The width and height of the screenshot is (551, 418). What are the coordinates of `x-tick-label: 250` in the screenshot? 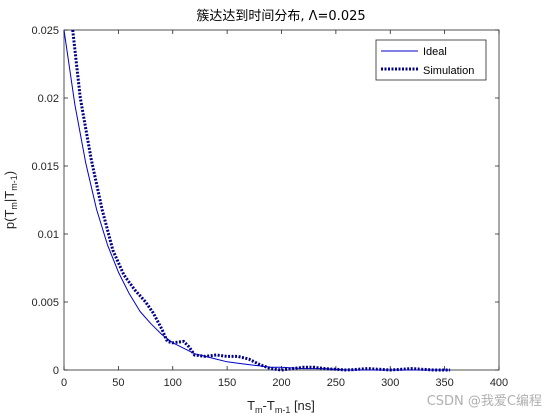 It's located at (336, 383).